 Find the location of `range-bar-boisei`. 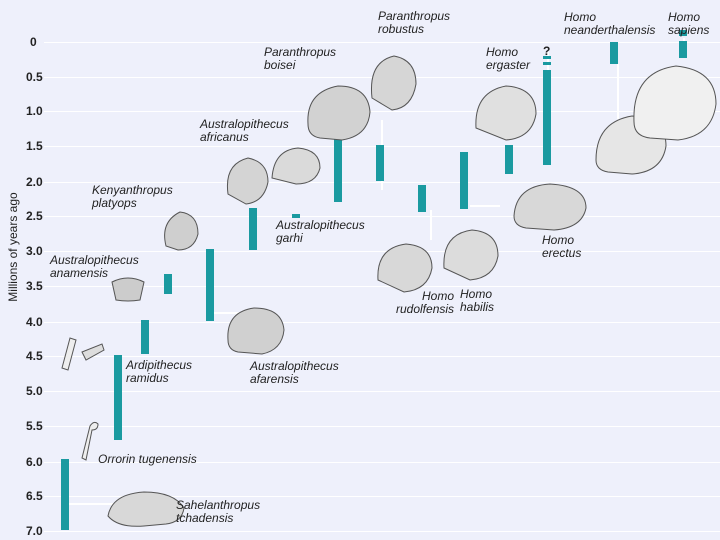

range-bar-boisei is located at coordinates (338, 166).